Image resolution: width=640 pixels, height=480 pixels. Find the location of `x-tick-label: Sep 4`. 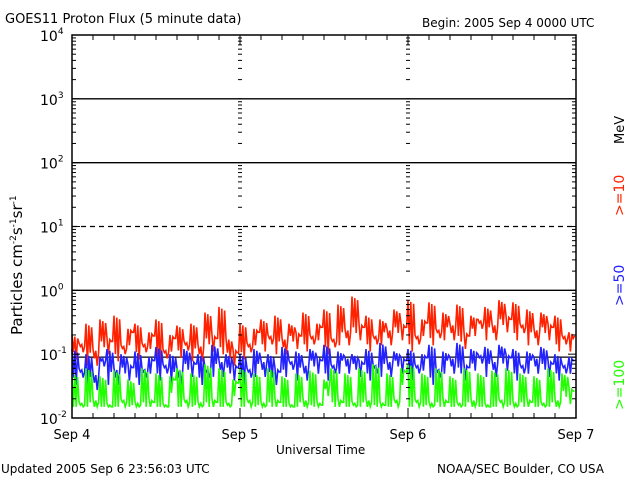

x-tick-label: Sep 4 is located at coordinates (72, 435).